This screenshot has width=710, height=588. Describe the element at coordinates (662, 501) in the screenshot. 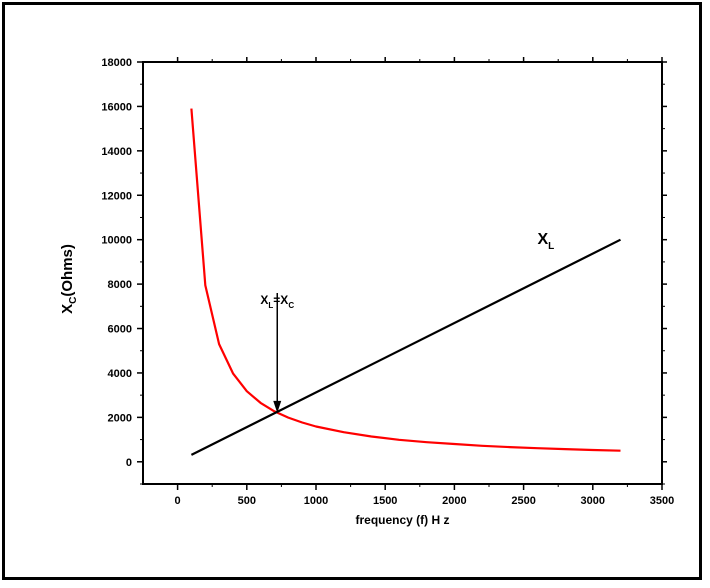

I see `x-tick-label: 3500` at that location.